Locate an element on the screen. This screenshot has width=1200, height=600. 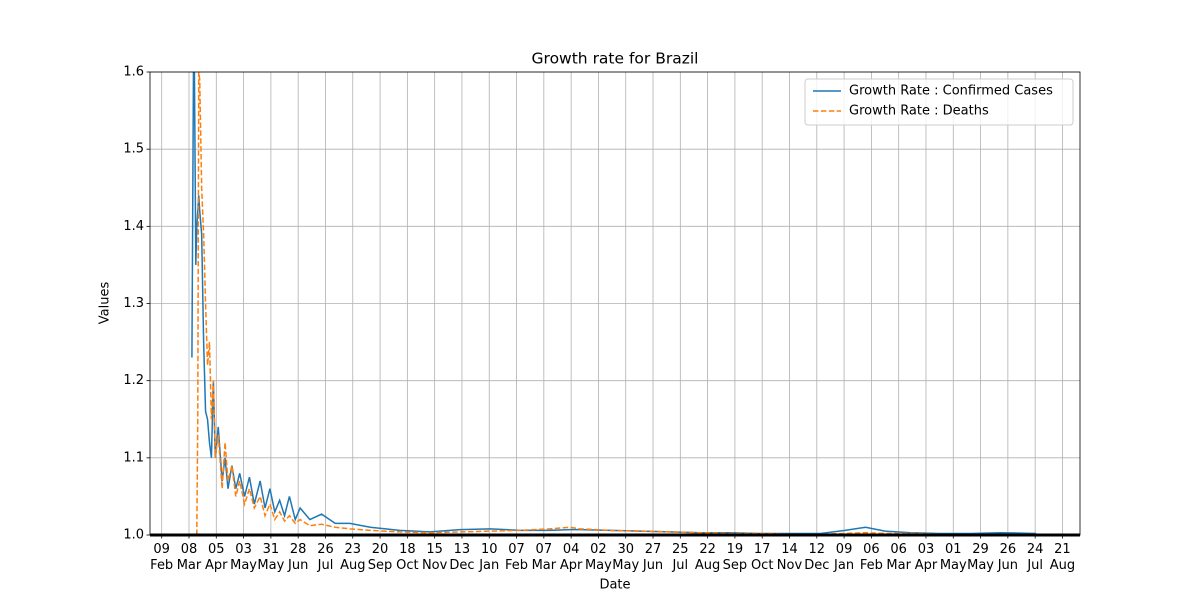
x-tick-label: 12 Dec is located at coordinates (817, 557).